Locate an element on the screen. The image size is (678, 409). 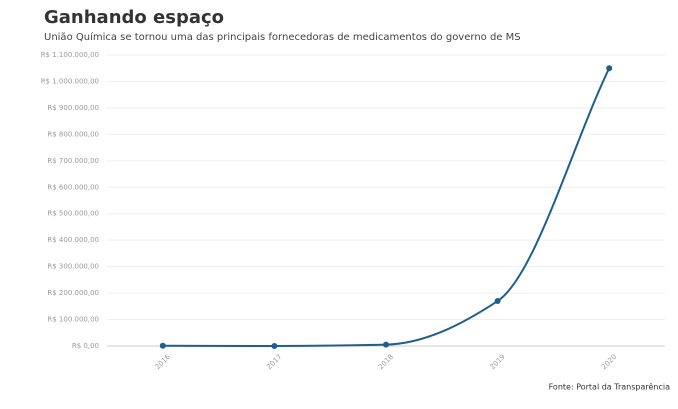
y-tick-label: R$ 300.000,00 is located at coordinates (73, 267).